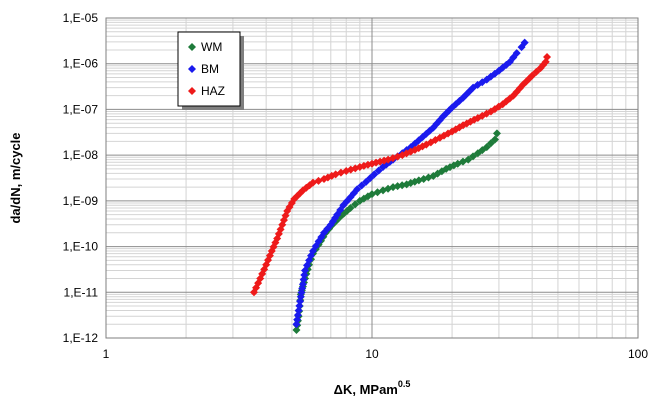 Image resolution: width=652 pixels, height=403 pixels. What do you see at coordinates (81, 292) in the screenshot?
I see `y-tick-label: 1,E-11` at bounding box center [81, 292].